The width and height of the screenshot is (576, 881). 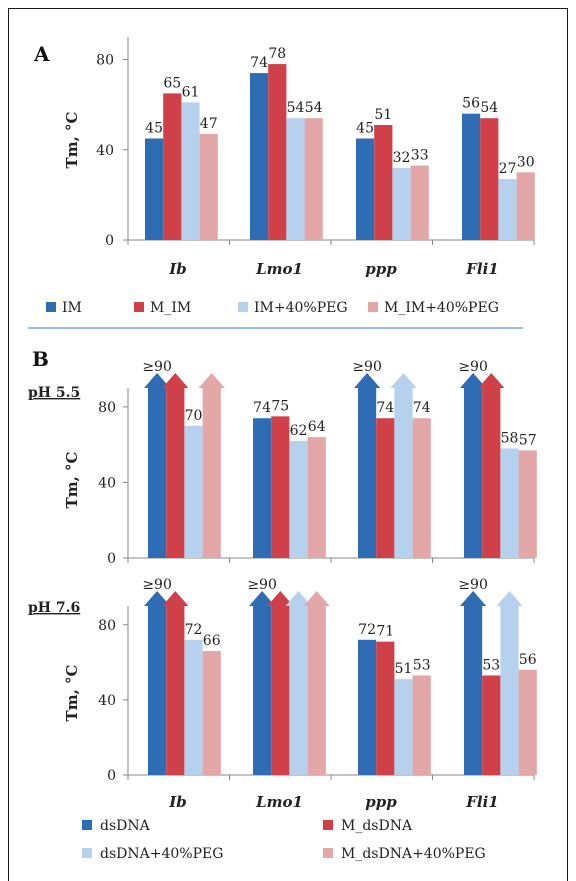 What do you see at coordinates (170, 308) in the screenshot?
I see `legend-label: M_IM` at bounding box center [170, 308].